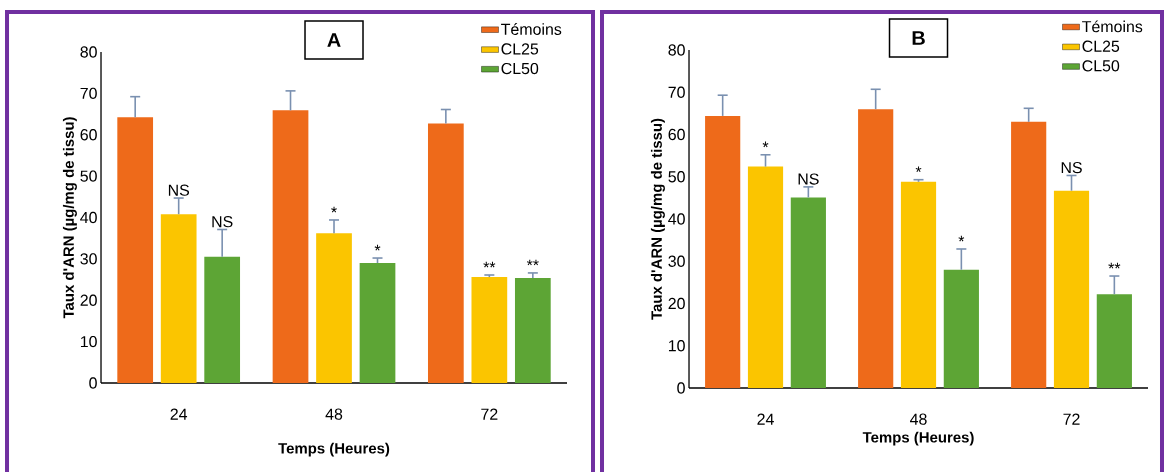 Image resolution: width=1164 pixels, height=472 pixels. What do you see at coordinates (918, 38) in the screenshot?
I see `chart-title: B` at bounding box center [918, 38].